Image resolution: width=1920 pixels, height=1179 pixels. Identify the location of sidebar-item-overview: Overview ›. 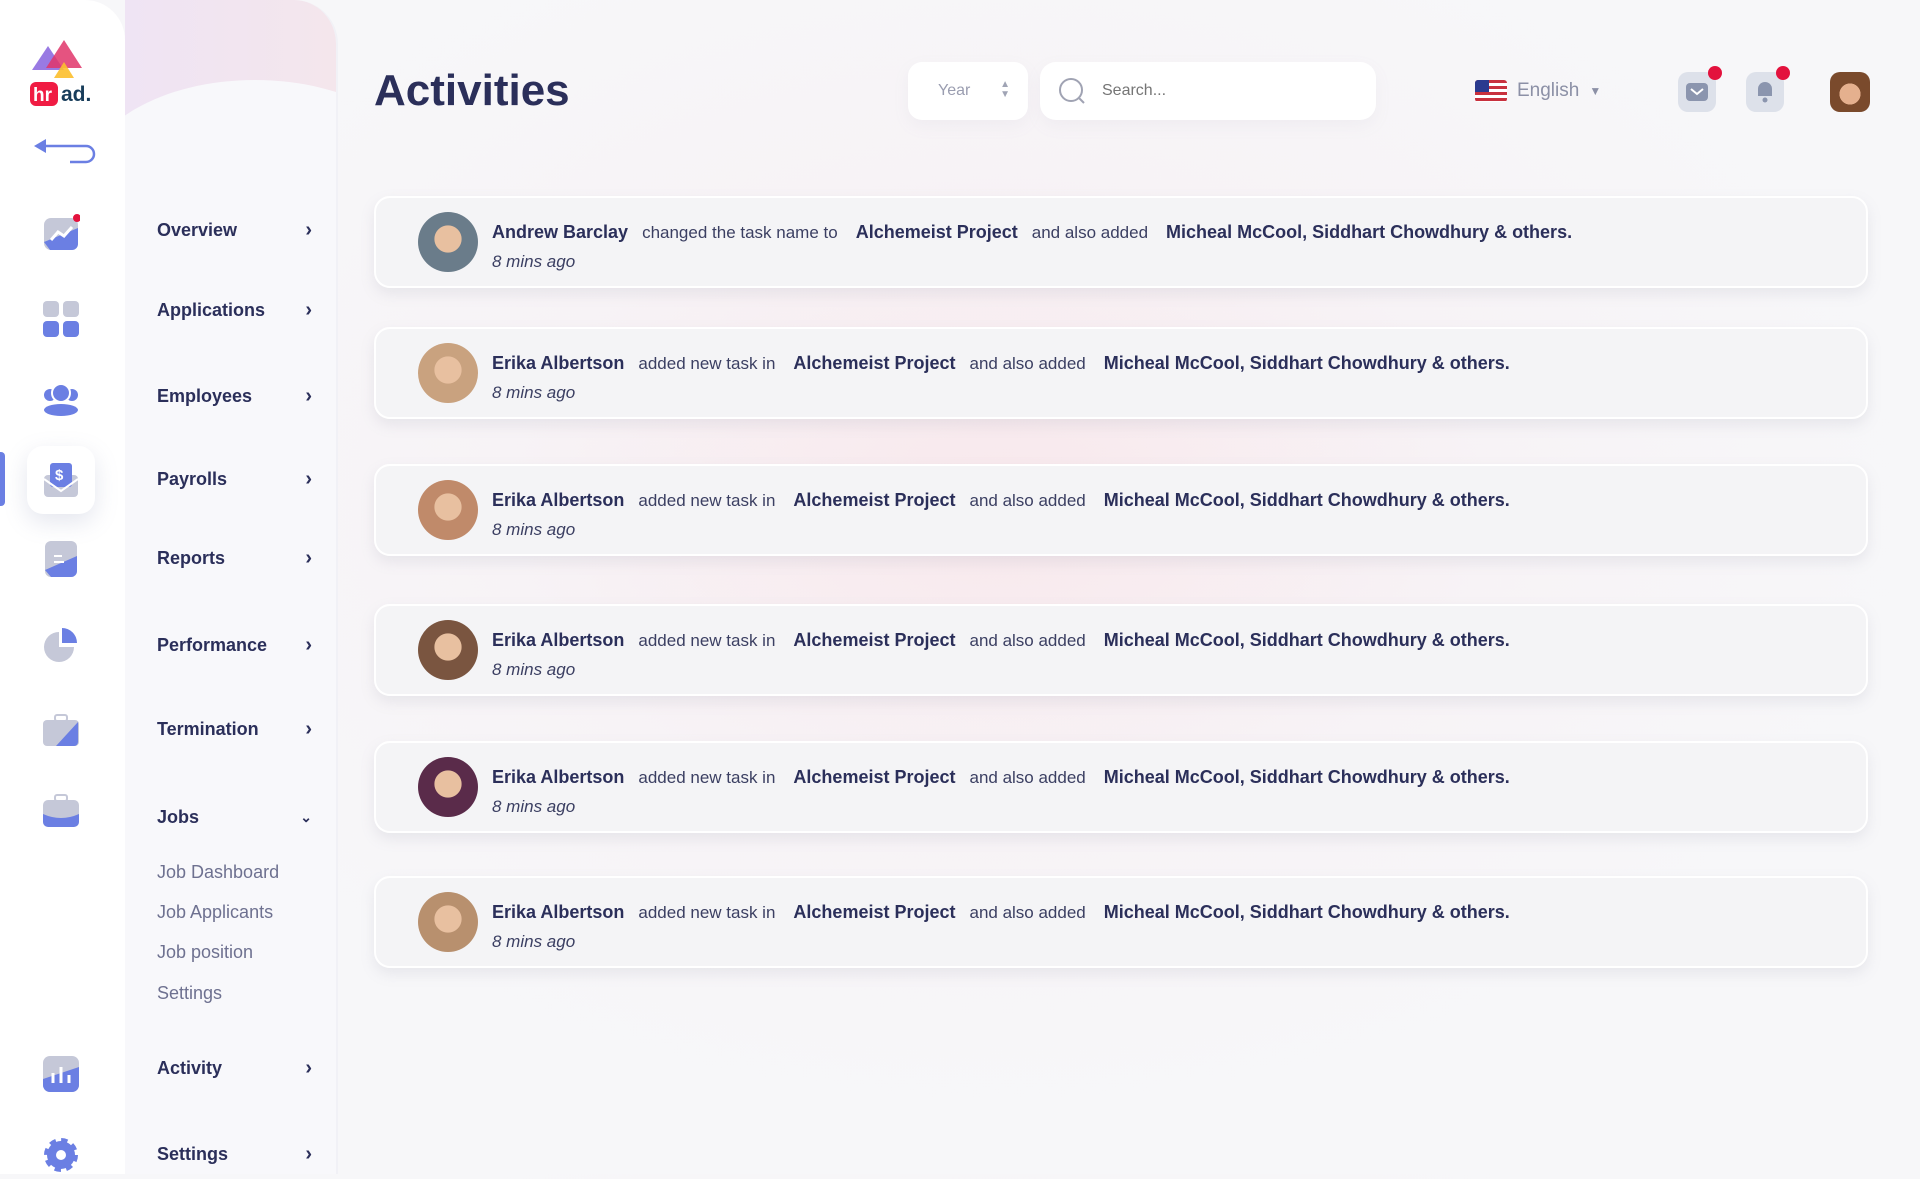
(234, 230).